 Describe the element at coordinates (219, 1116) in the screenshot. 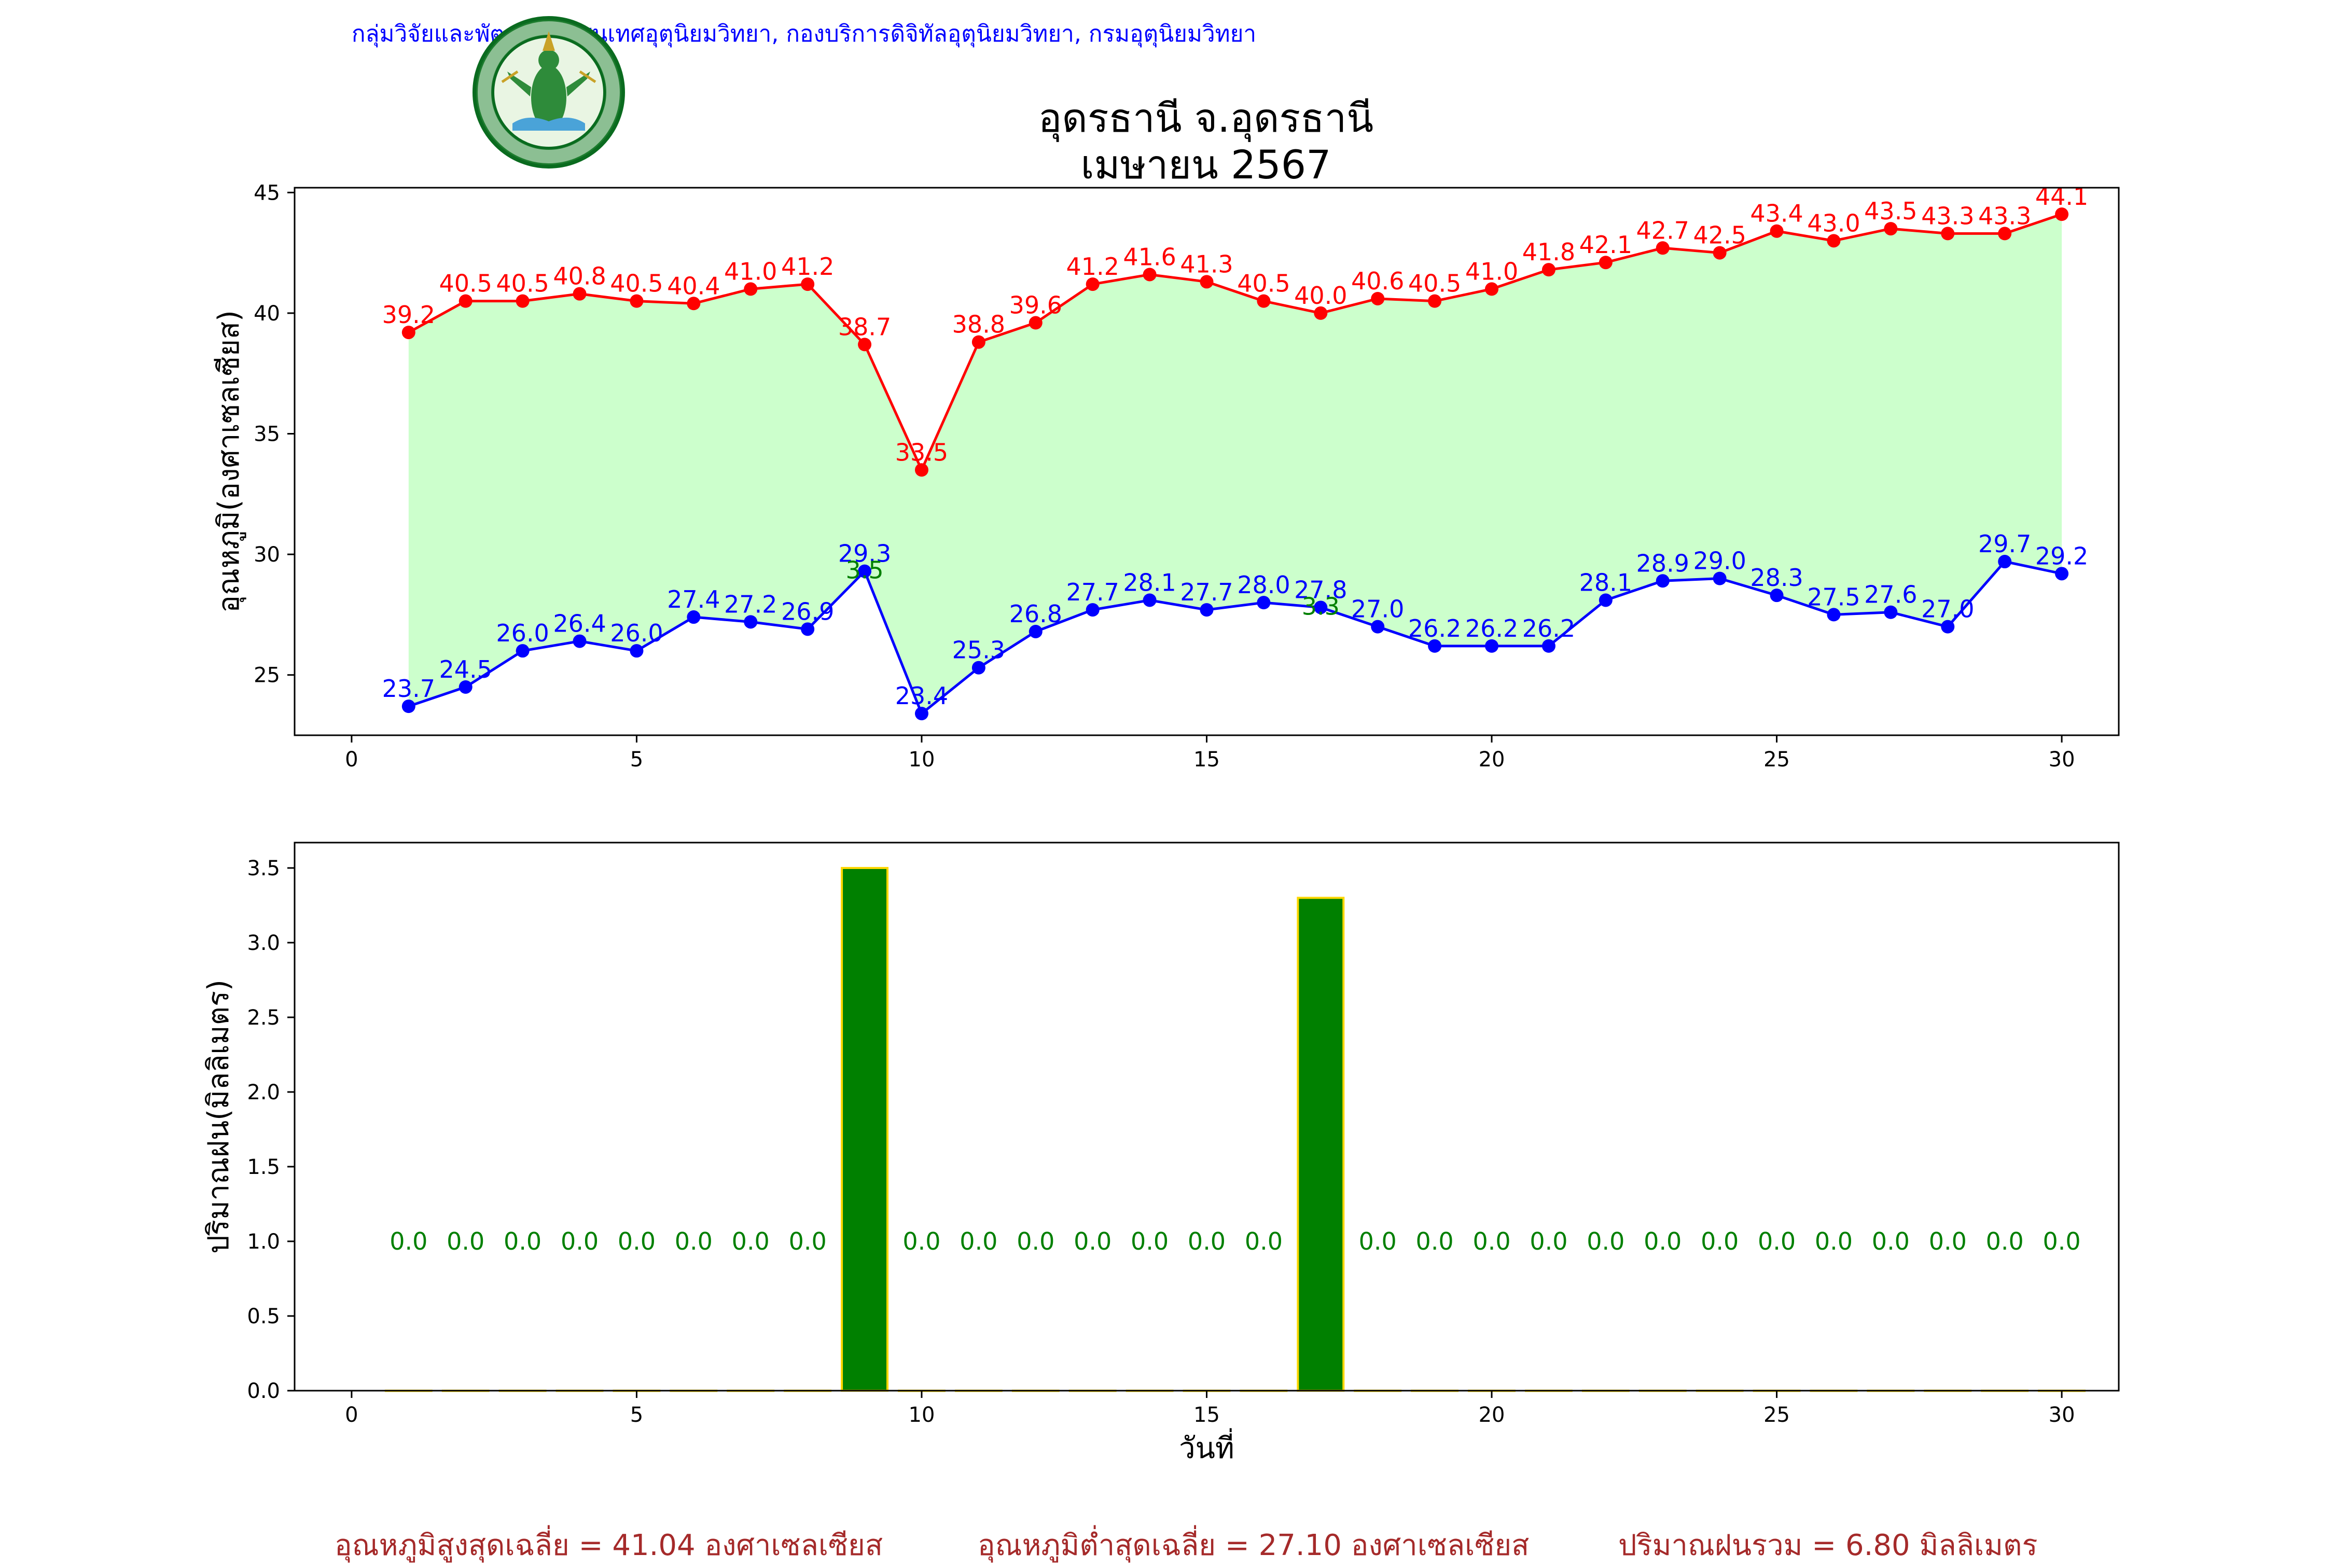

I see `y-axis-label: ปริมาณฝน(มิลลิเมตร)` at that location.